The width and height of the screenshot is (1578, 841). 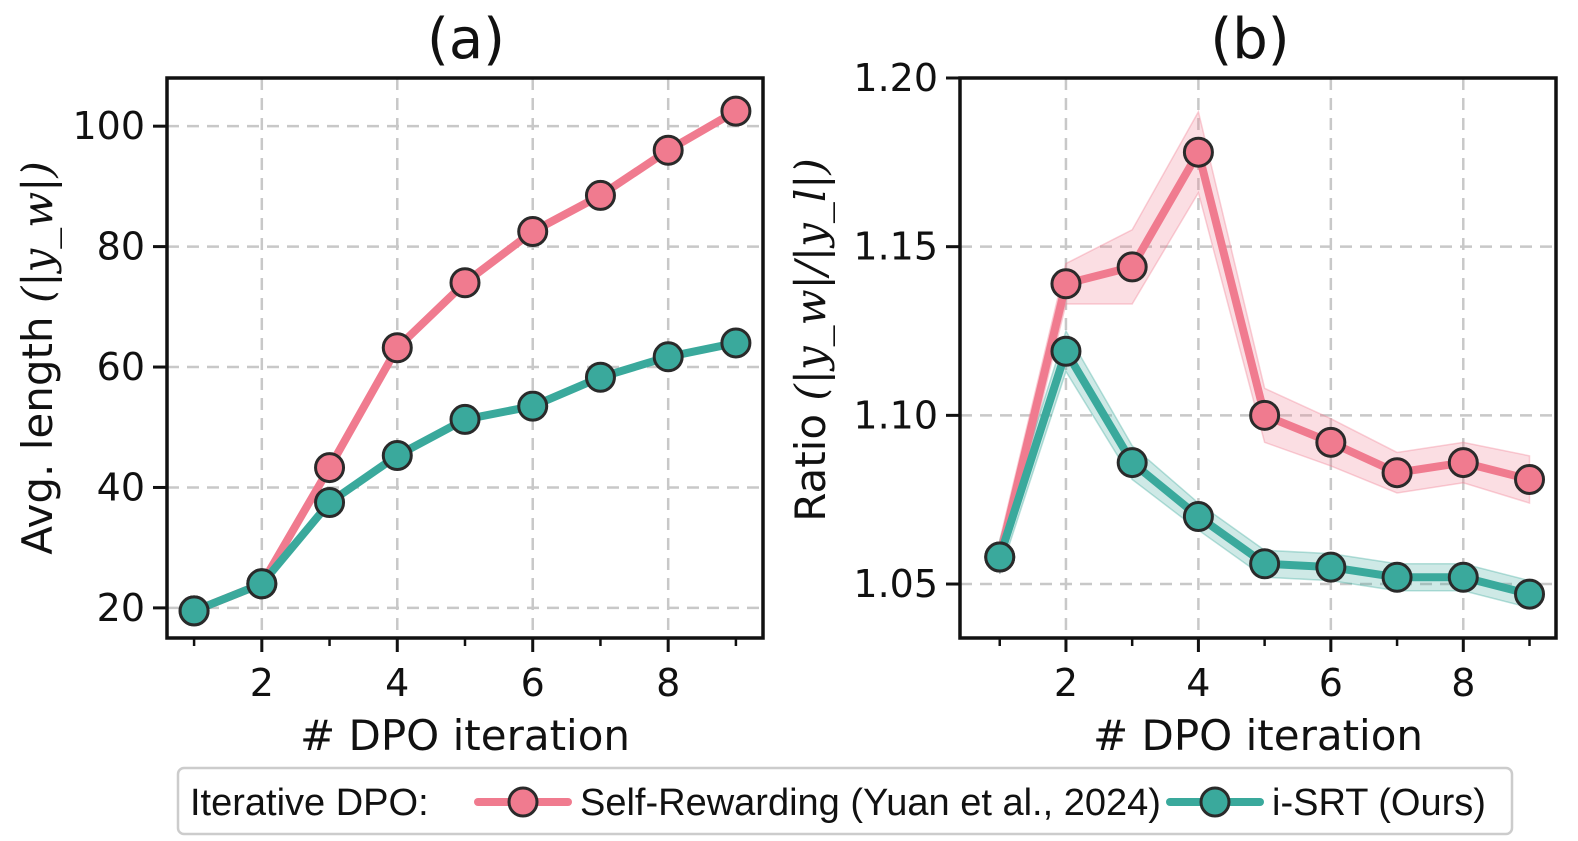 I want to click on legend-swatch-isrt-marker, so click(x=1215, y=802).